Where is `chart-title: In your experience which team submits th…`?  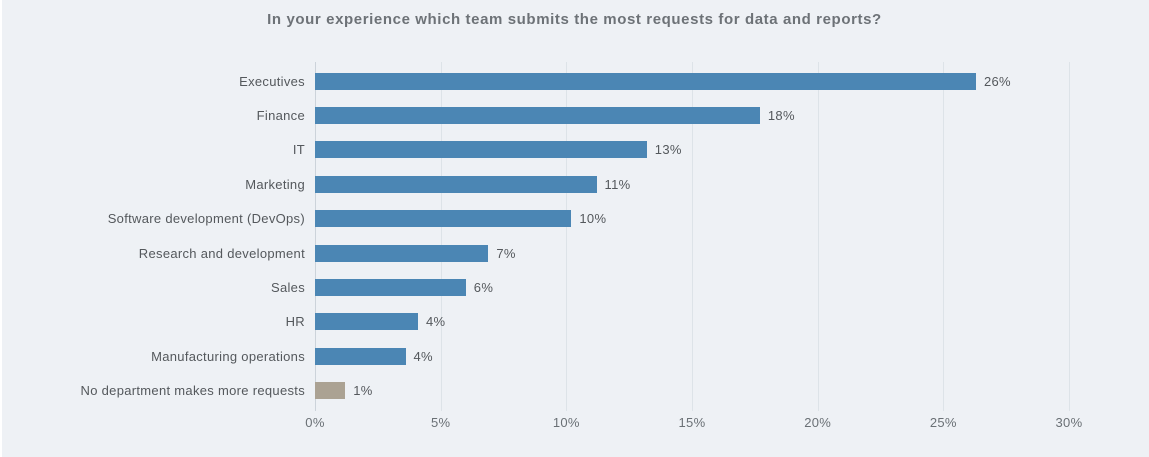
chart-title: In your experience which team submits th… is located at coordinates (574, 19).